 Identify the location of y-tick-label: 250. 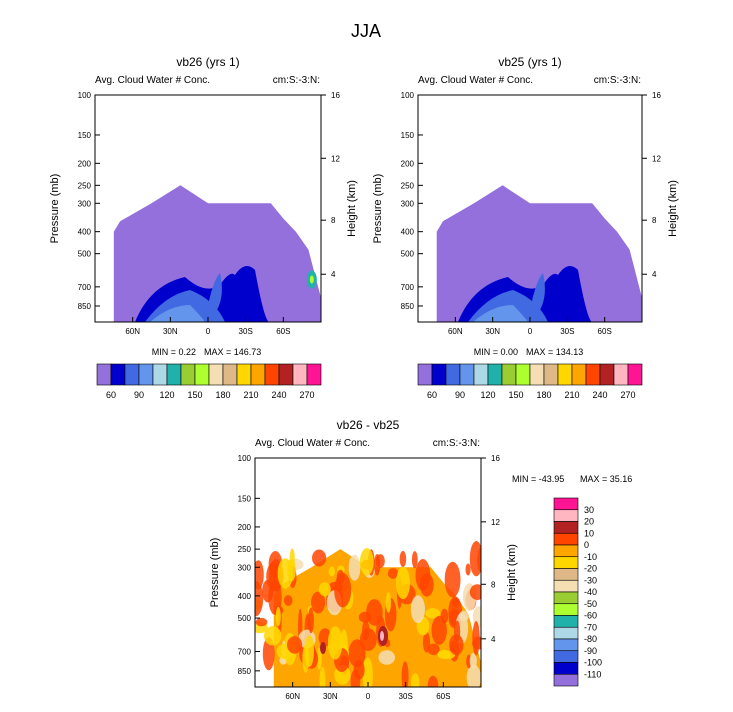
(245, 549).